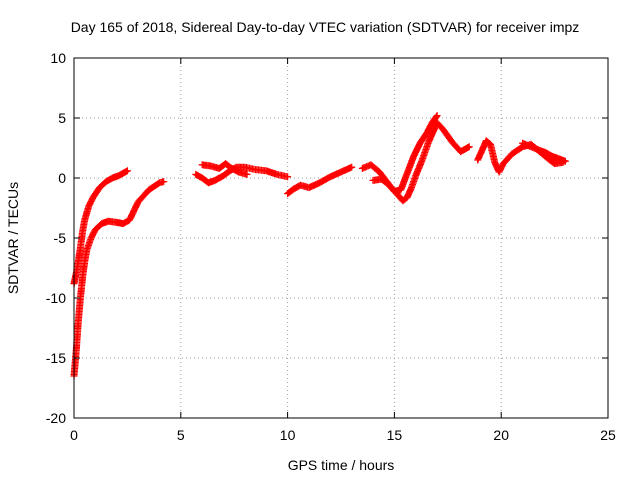  Describe the element at coordinates (74, 435) in the screenshot. I see `x-tick-label: 0` at that location.